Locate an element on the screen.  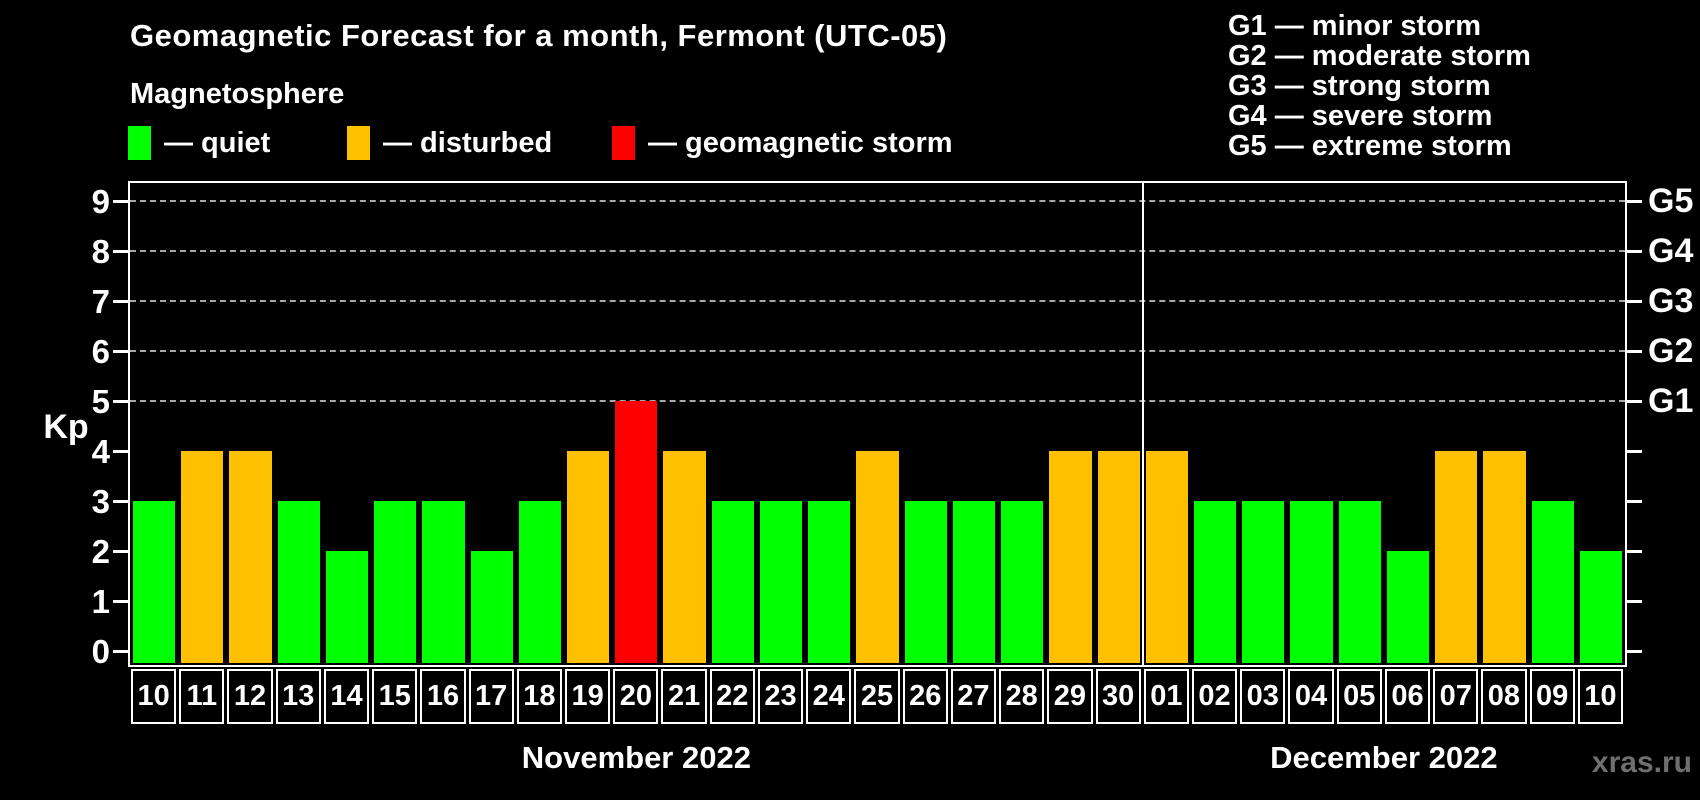
month-label-2: December 2022 is located at coordinates (1384, 757).